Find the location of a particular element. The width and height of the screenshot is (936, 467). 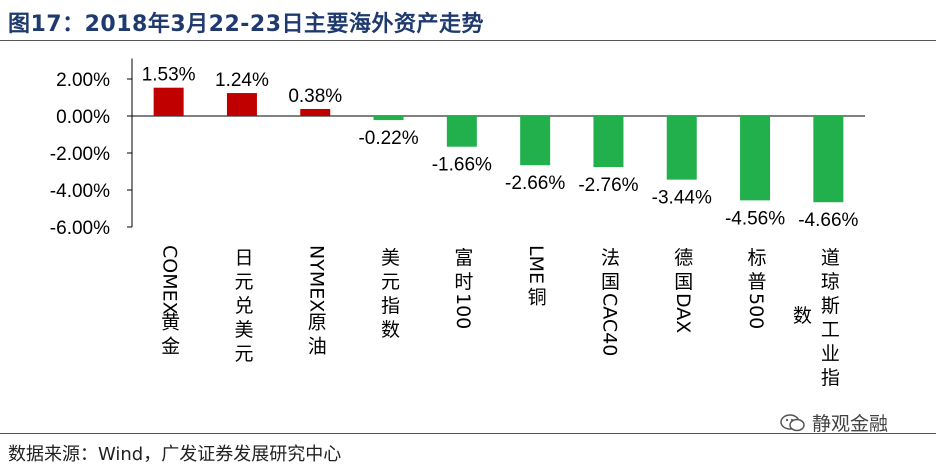

svg-text: COMEX is located at coordinates (170, 280).